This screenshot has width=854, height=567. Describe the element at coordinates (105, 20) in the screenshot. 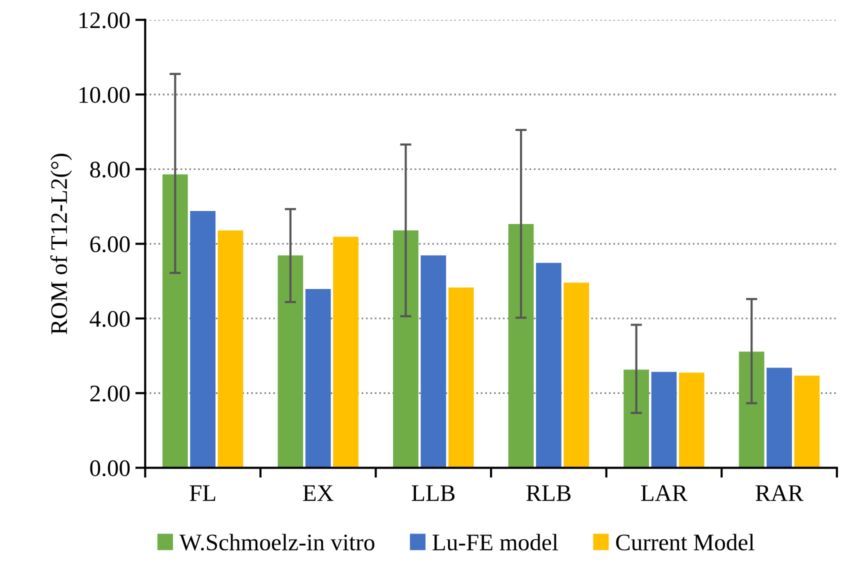

I see `y-tick-label: 12.00` at that location.